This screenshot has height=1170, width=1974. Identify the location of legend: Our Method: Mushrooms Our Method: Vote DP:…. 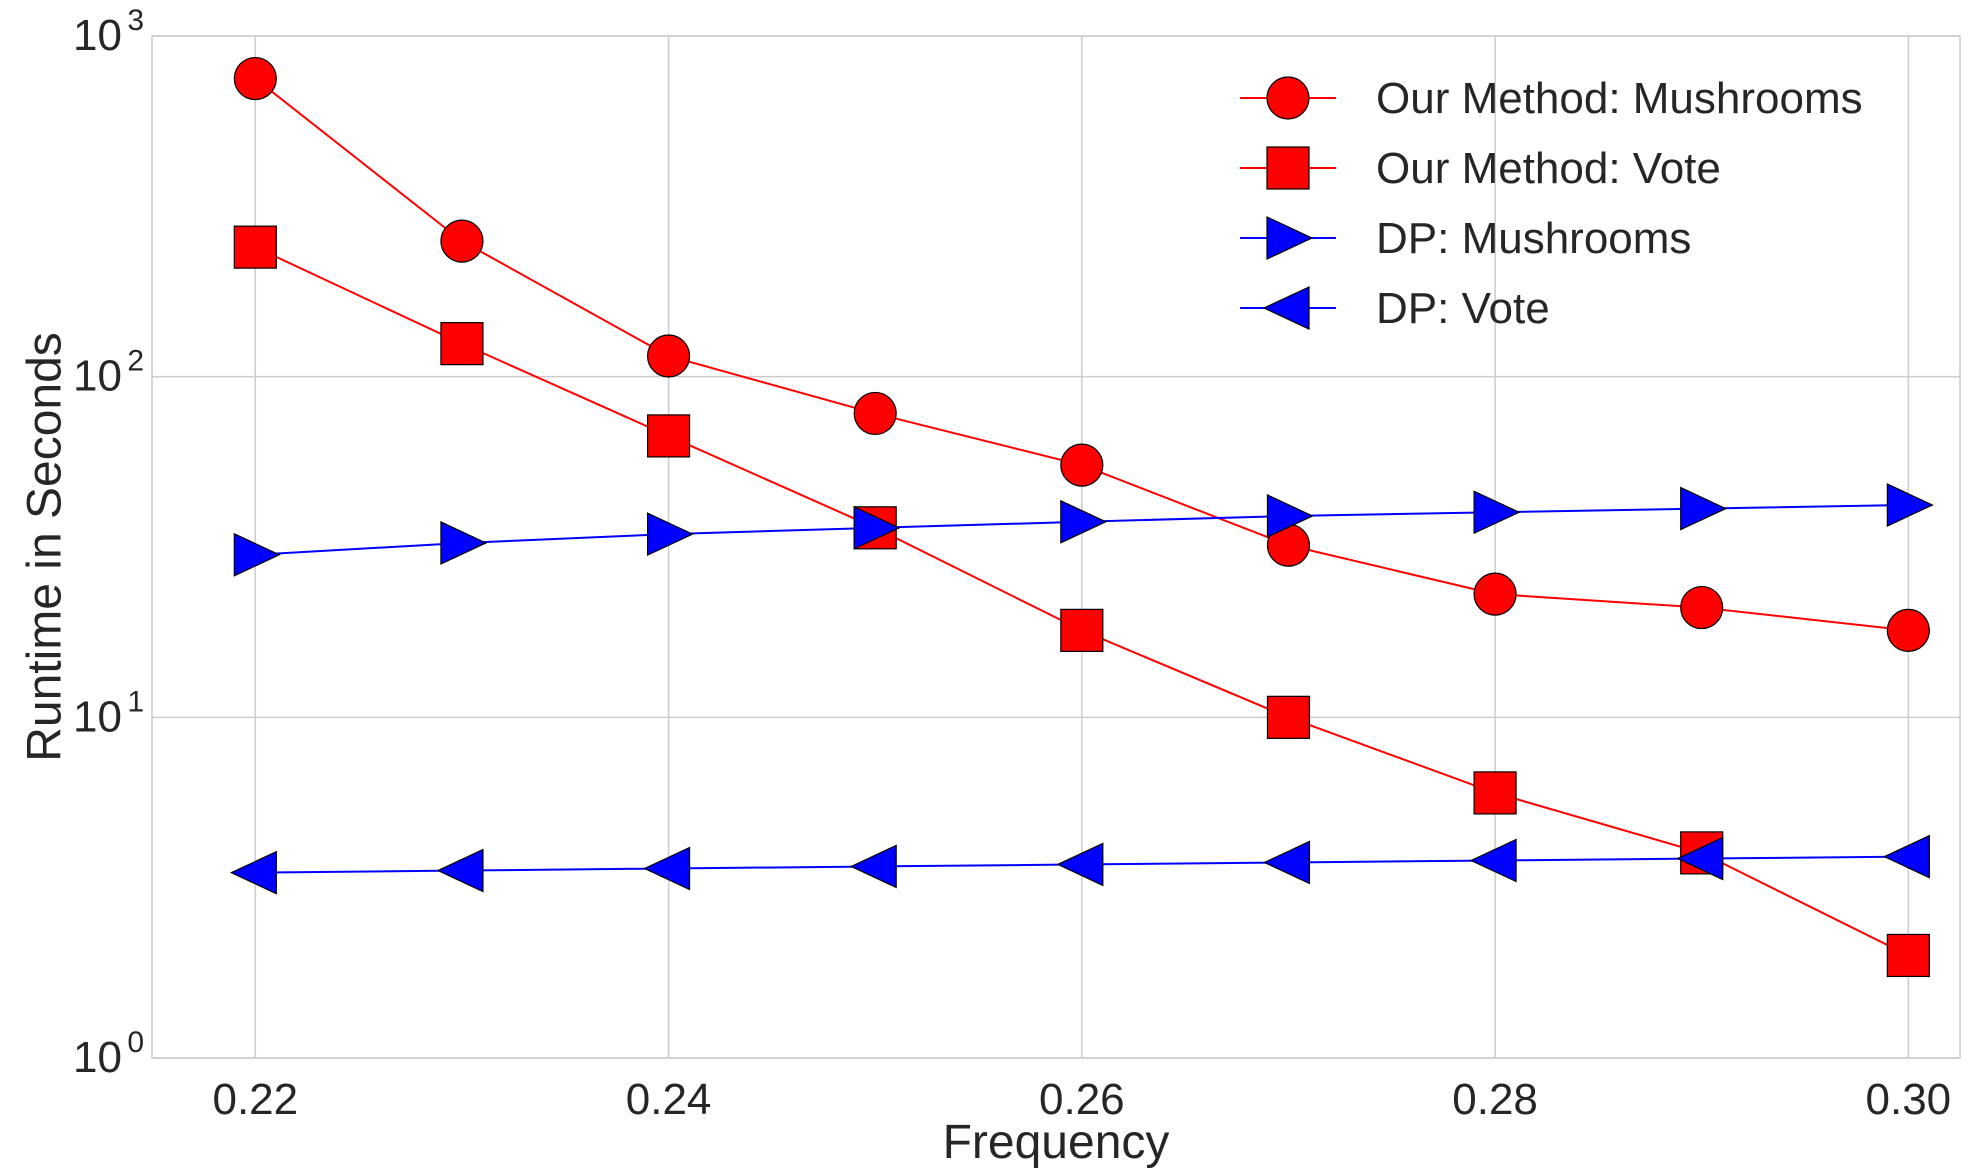
(1551, 203).